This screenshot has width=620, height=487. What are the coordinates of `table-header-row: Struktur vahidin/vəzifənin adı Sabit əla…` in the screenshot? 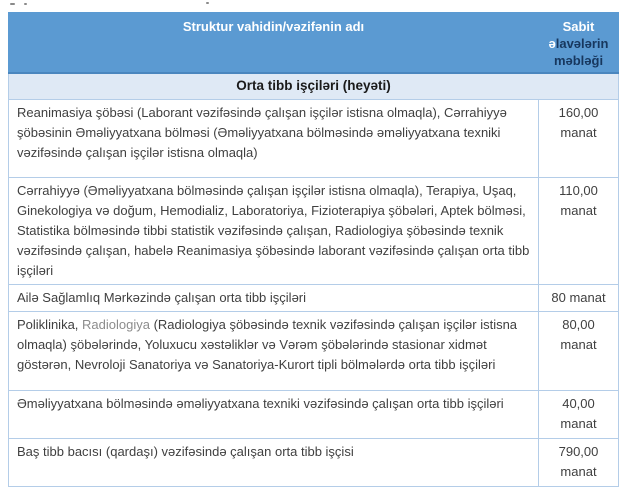 It's located at (313, 43).